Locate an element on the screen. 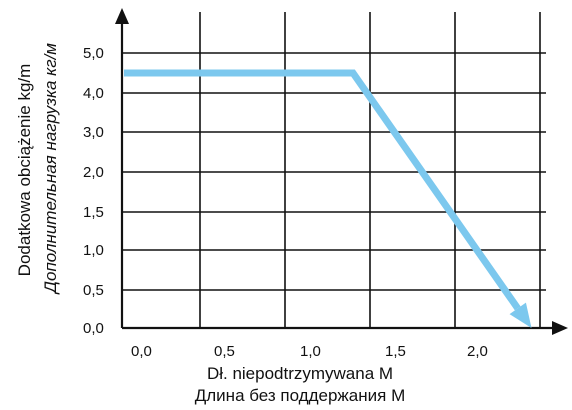 This screenshot has height=410, width=572. y-tick-label: 0,5 is located at coordinates (93, 290).